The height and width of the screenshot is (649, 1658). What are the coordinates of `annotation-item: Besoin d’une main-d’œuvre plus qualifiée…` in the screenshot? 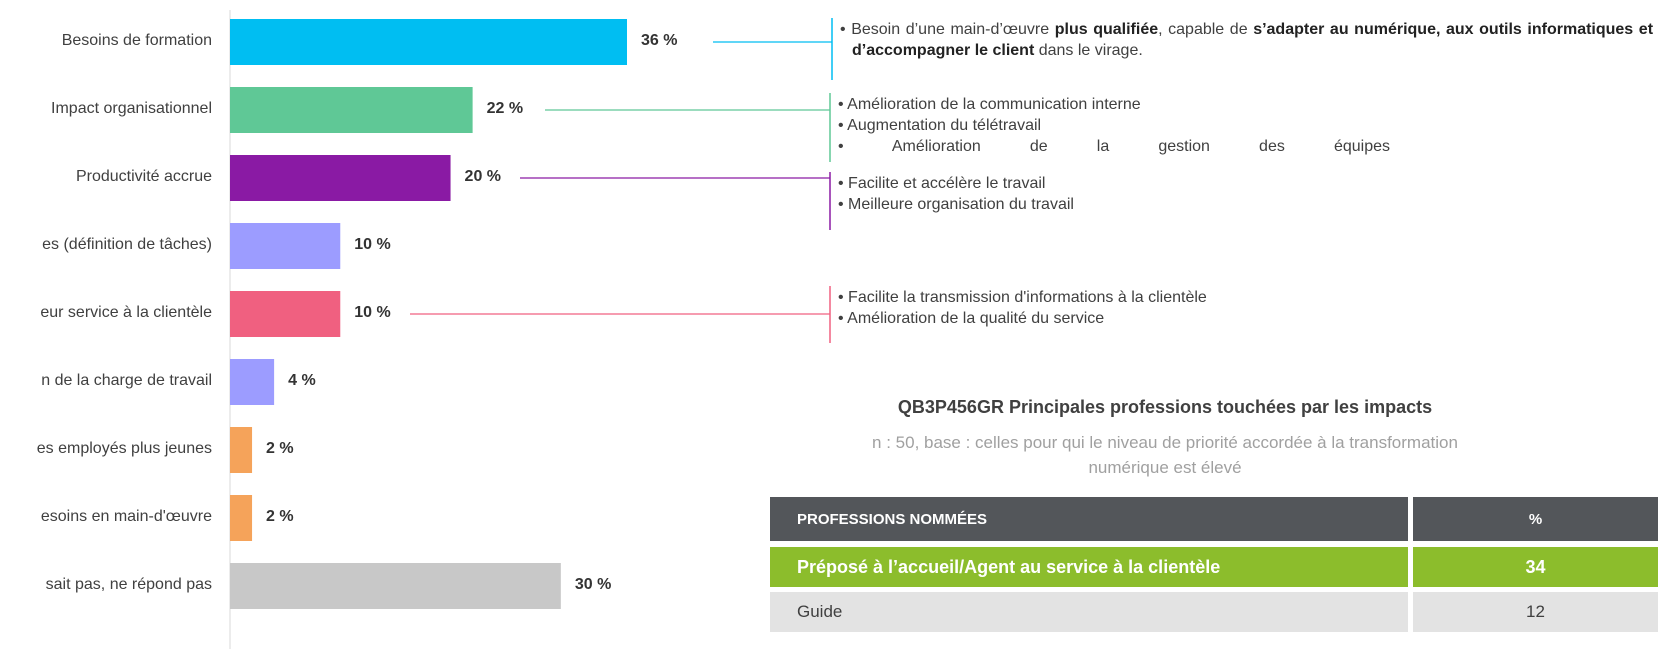 It's located at (1245, 40).